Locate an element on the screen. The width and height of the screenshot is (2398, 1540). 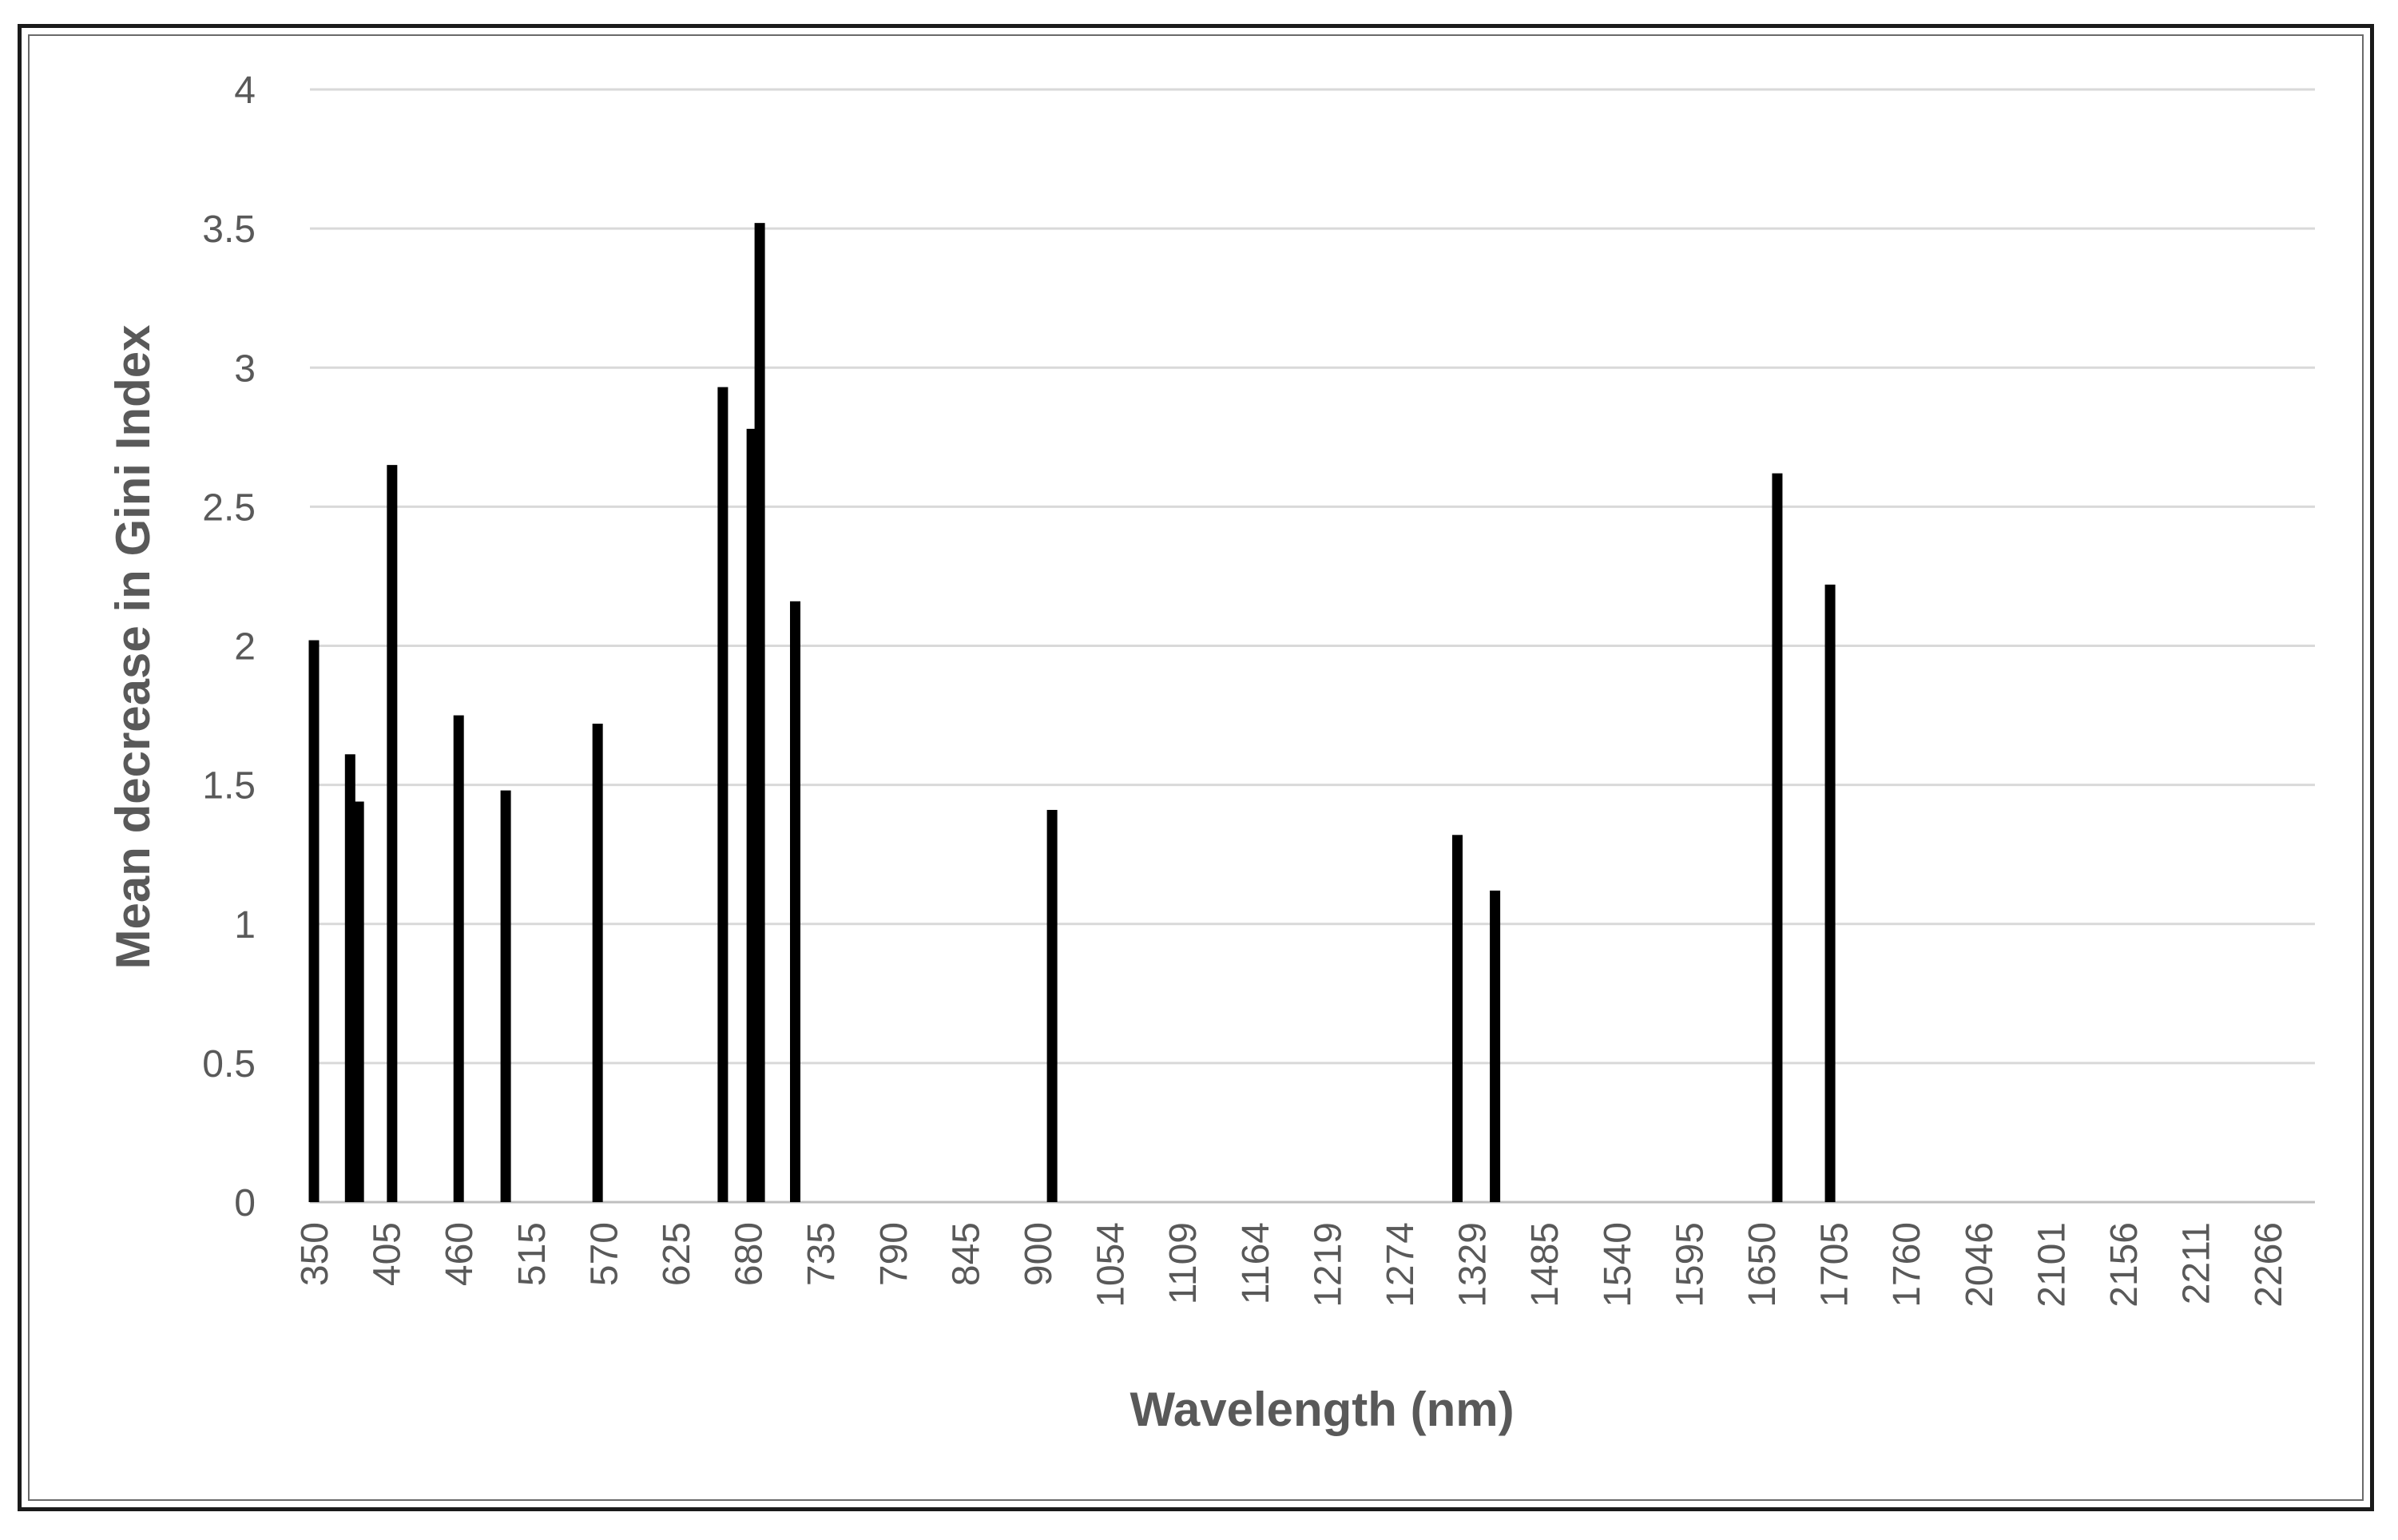
x-tick-label: 1164 is located at coordinates (1256, 1263).